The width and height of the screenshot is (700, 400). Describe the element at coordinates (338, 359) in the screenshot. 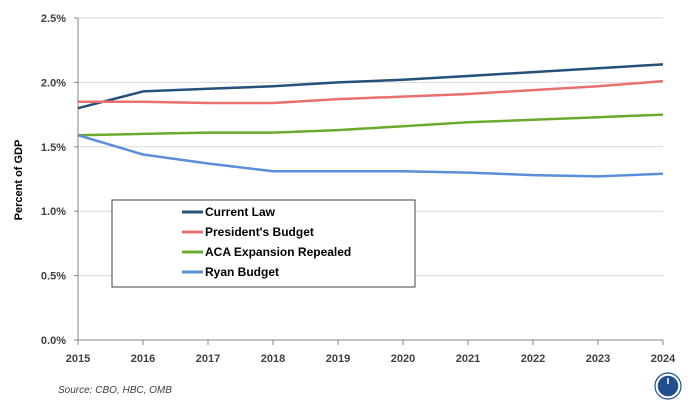

I see `x-tick-label: 2019` at that location.